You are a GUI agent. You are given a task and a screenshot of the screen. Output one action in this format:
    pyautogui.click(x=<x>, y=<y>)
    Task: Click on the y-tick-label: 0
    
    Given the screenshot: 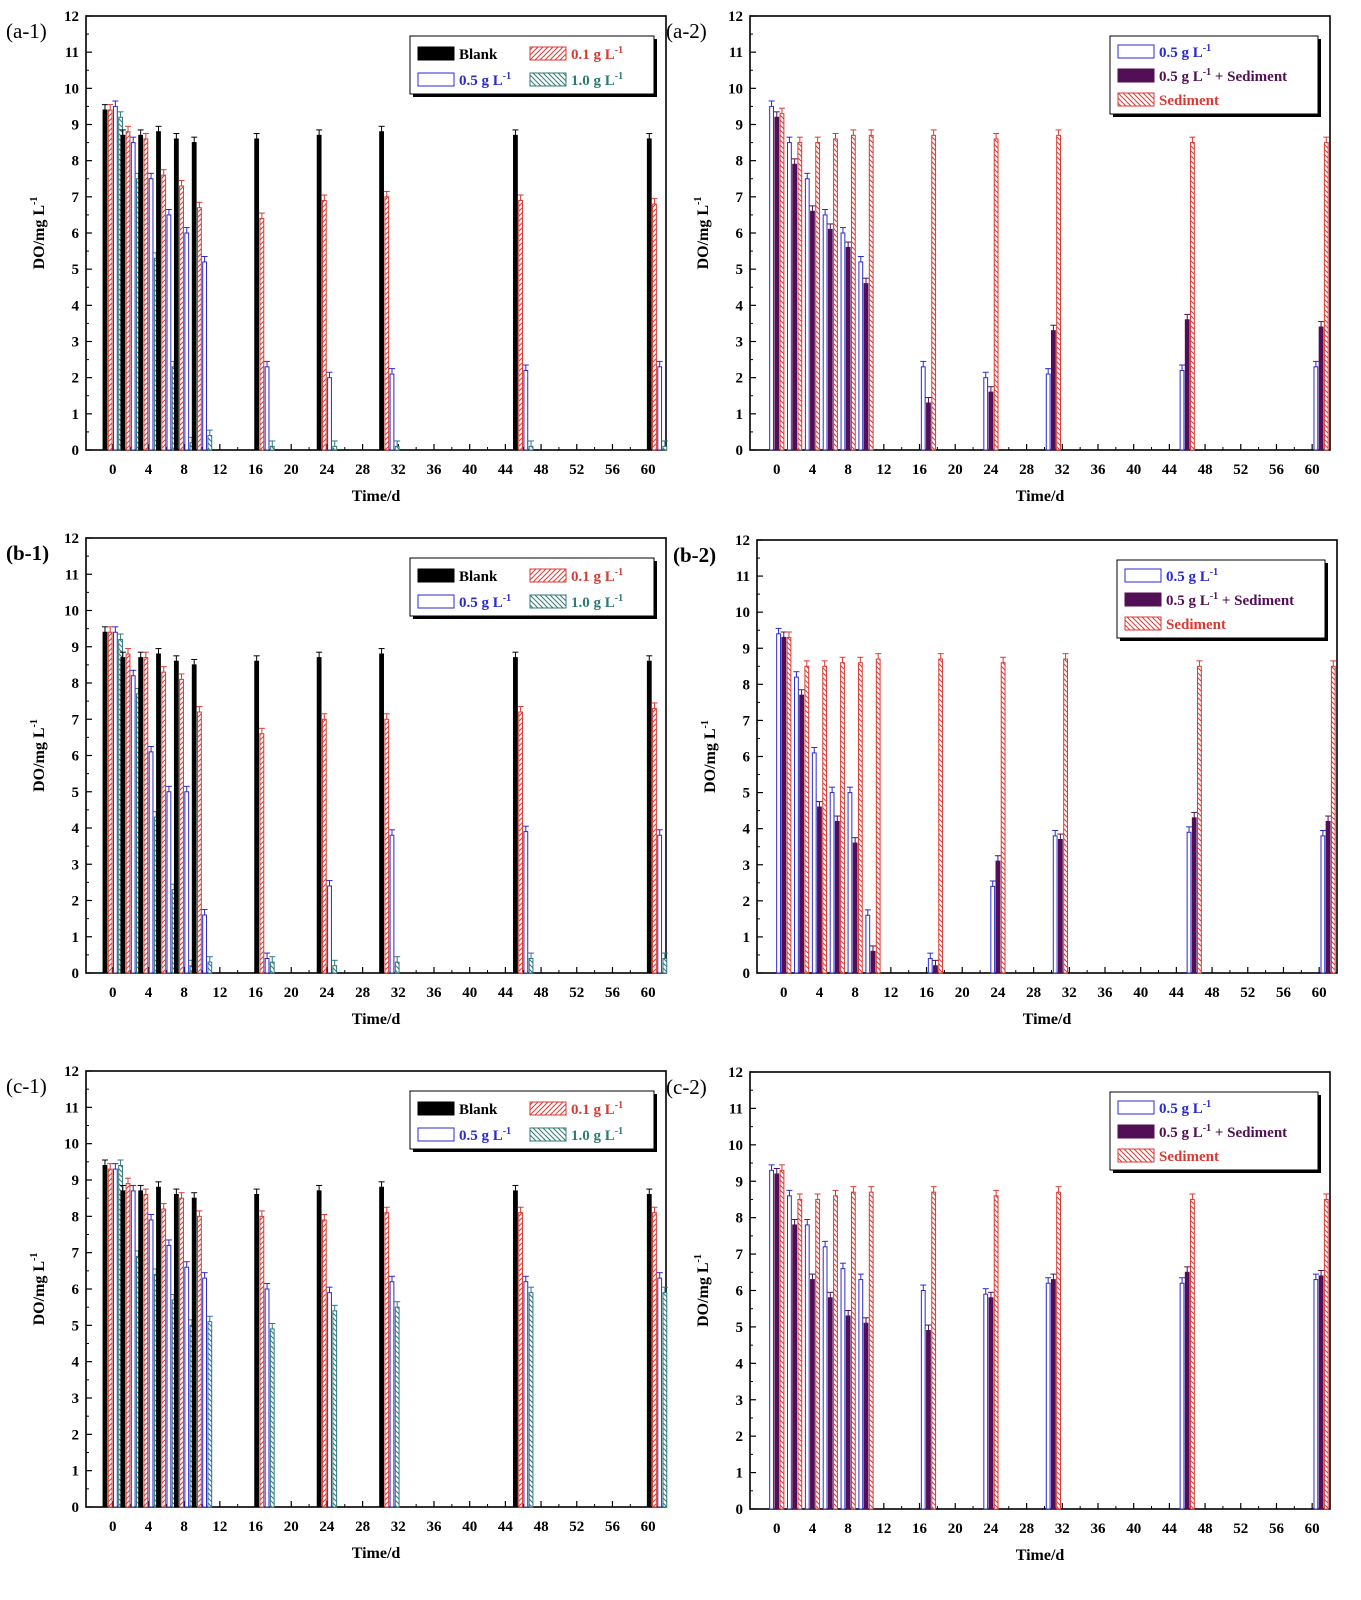 What is the action you would take?
    pyautogui.click(x=76, y=974)
    